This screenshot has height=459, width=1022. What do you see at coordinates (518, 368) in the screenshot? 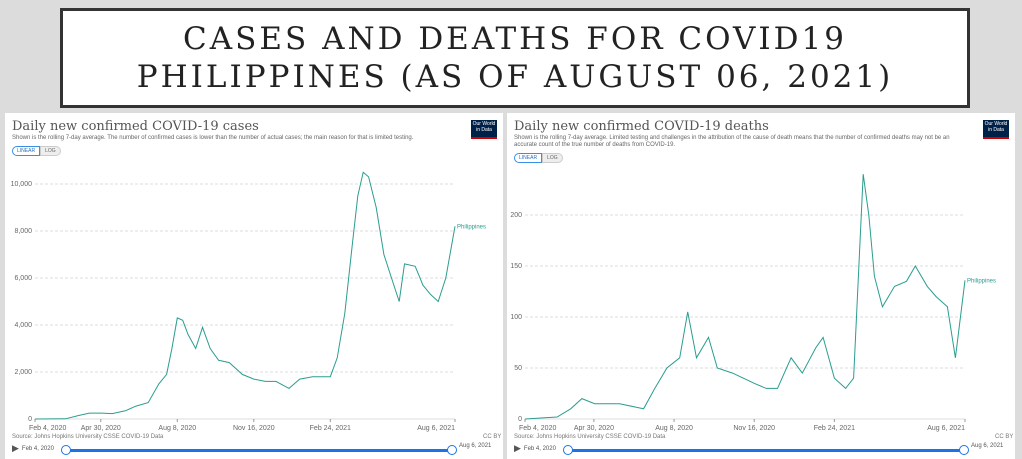
I see `y-tick-label: 50` at bounding box center [518, 368].